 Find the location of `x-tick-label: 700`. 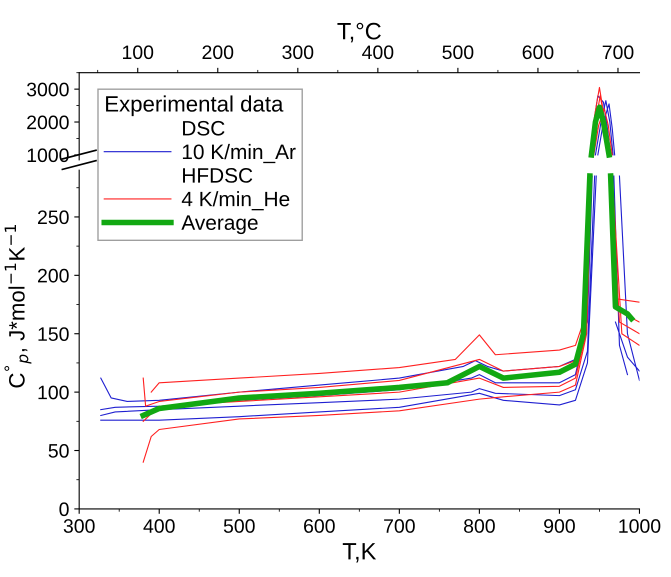

x-tick-label: 700 is located at coordinates (399, 526).